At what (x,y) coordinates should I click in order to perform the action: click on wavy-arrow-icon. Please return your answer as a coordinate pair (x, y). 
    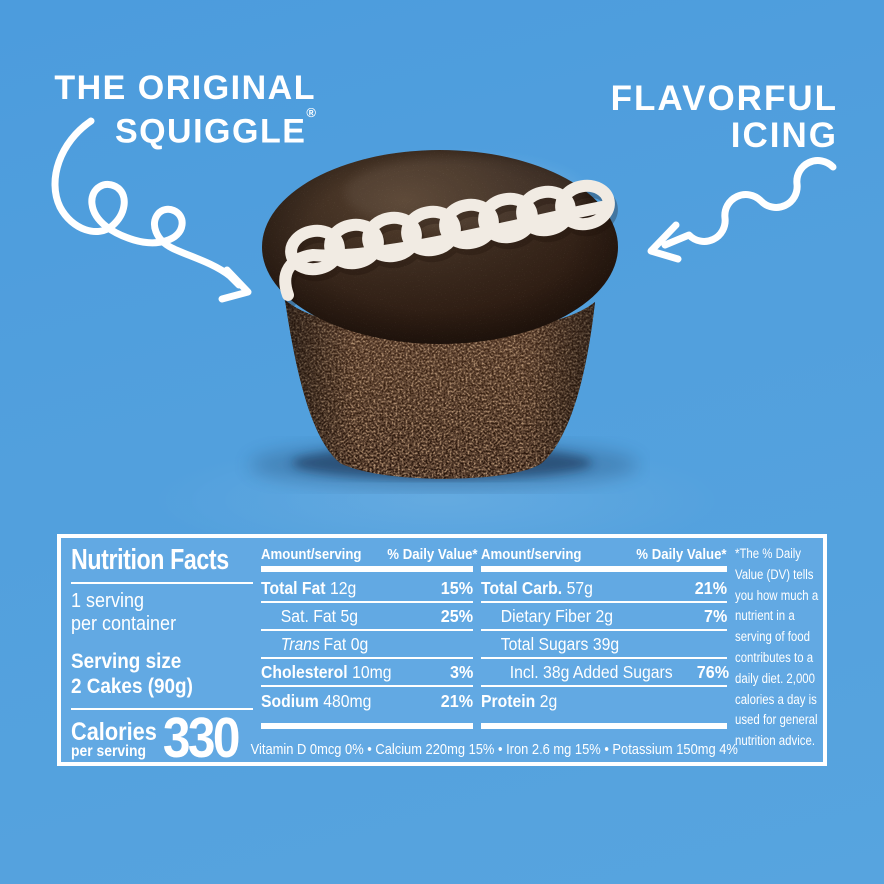
    Looking at the image, I should click on (742, 210).